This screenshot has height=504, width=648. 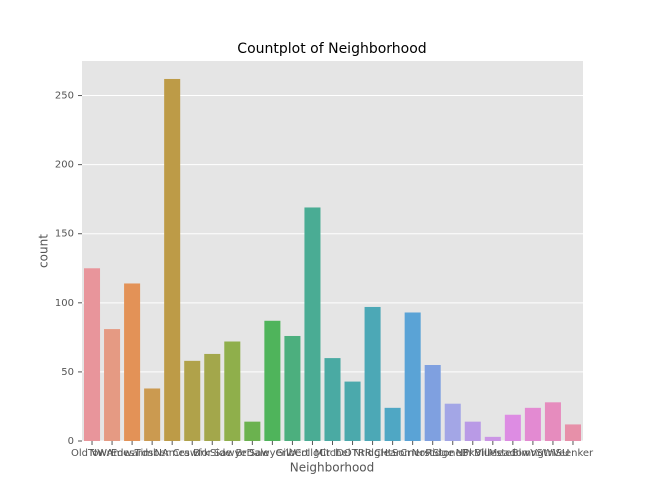 I want to click on x-tick-label: Blmngtn, so click(x=533, y=453).